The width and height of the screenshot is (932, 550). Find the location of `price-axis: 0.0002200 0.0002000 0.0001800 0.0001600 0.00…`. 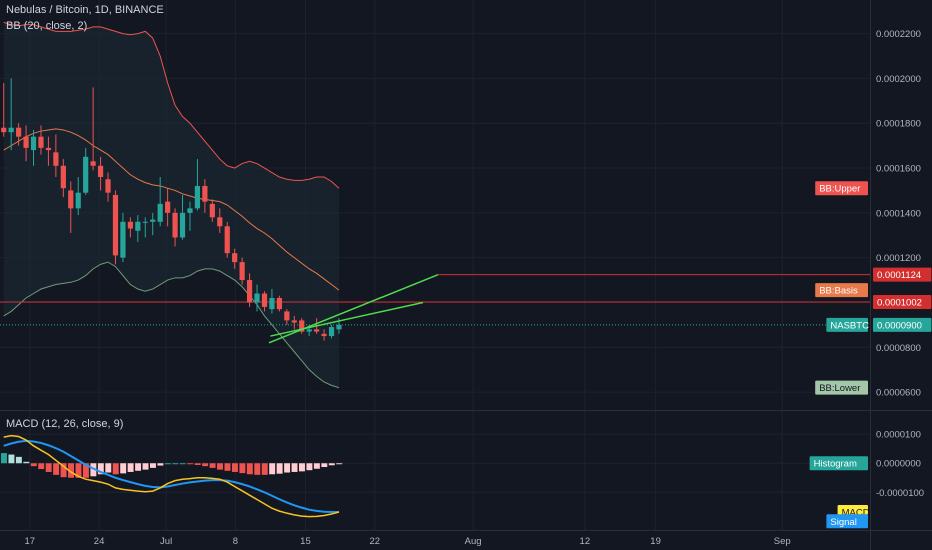

price-axis: 0.0002200 0.0002000 0.0001800 0.0001600 0.00… is located at coordinates (870, 279).